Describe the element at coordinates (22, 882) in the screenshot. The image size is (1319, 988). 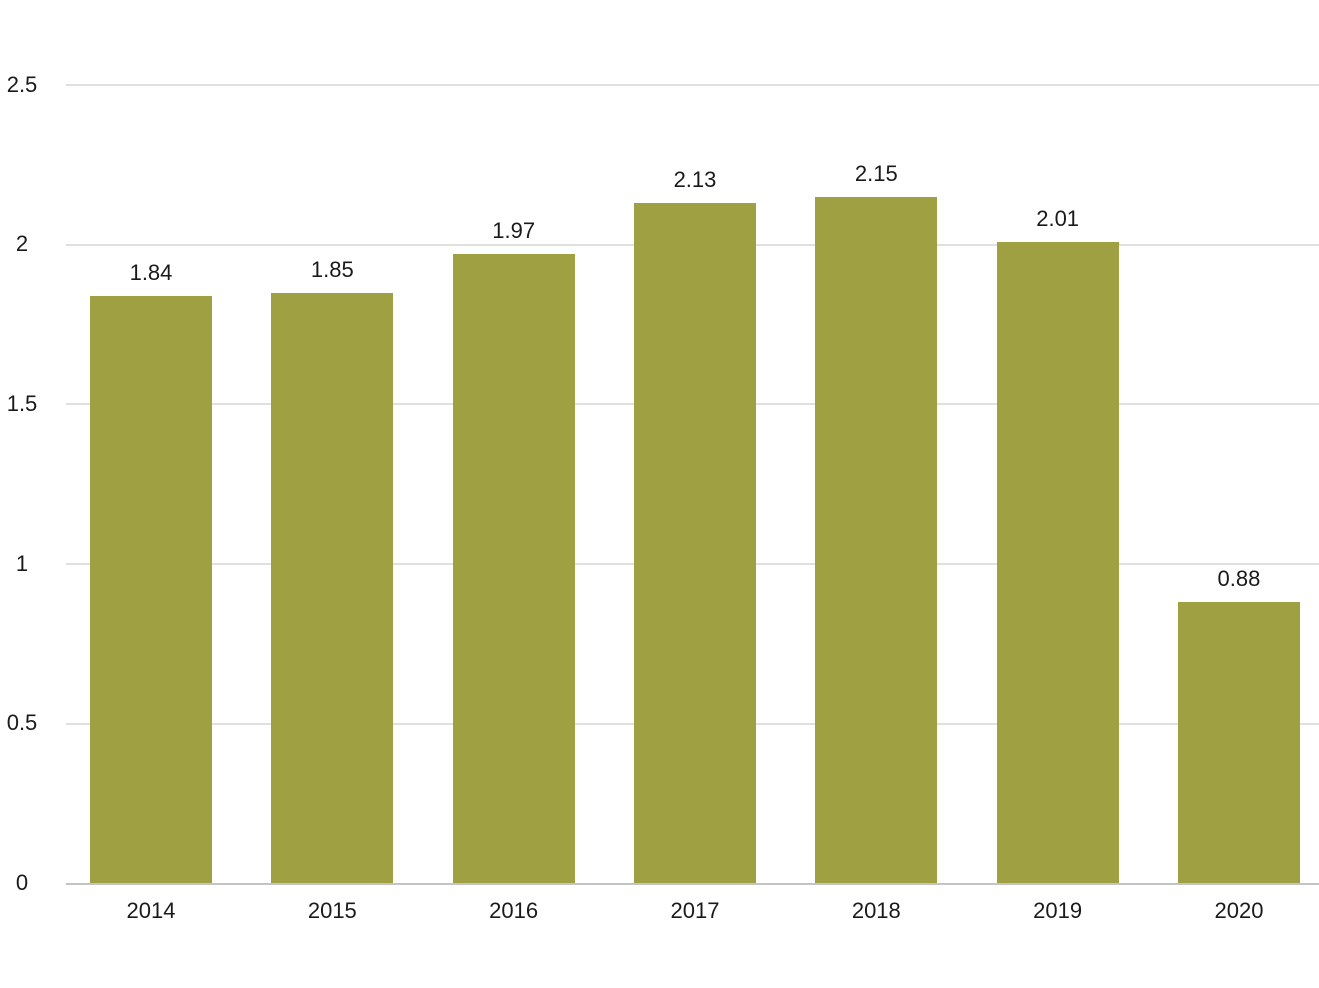
I see `y-tick-label: 0` at that location.